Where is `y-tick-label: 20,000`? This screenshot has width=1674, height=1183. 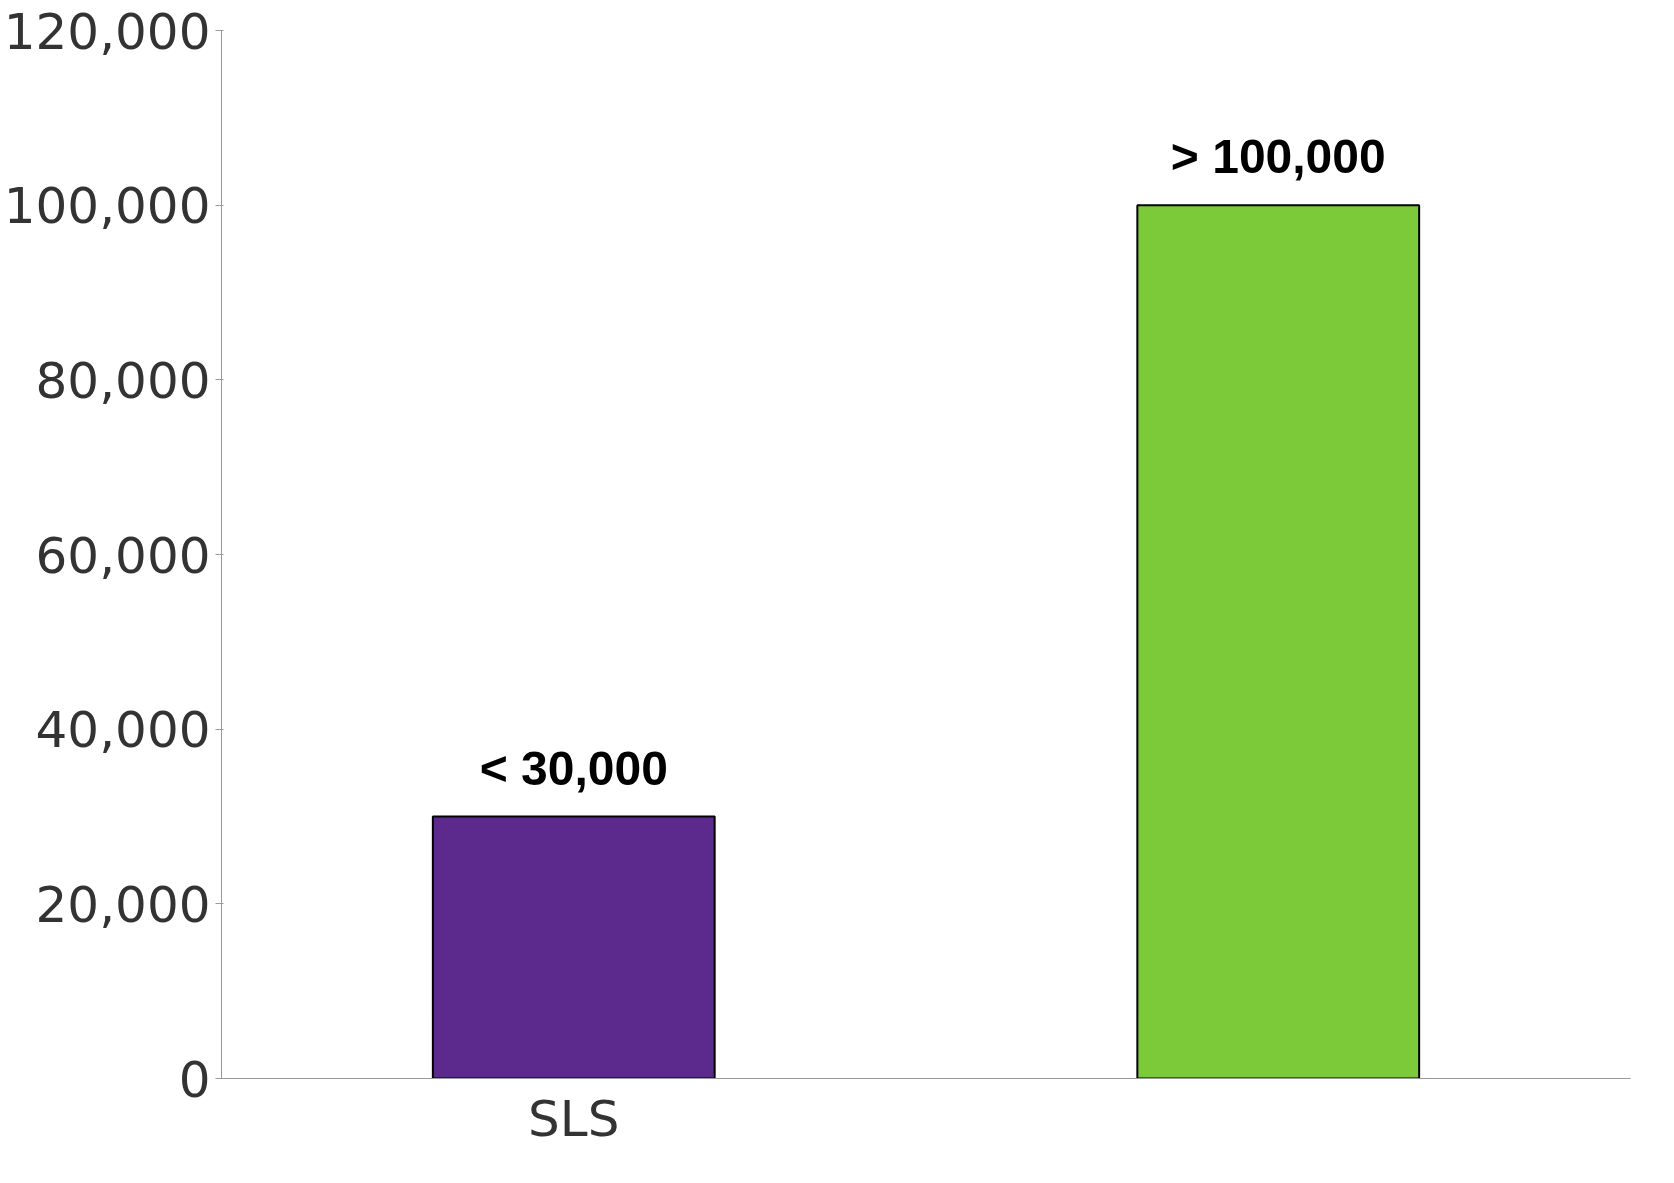 y-tick-label: 20,000 is located at coordinates (123, 904).